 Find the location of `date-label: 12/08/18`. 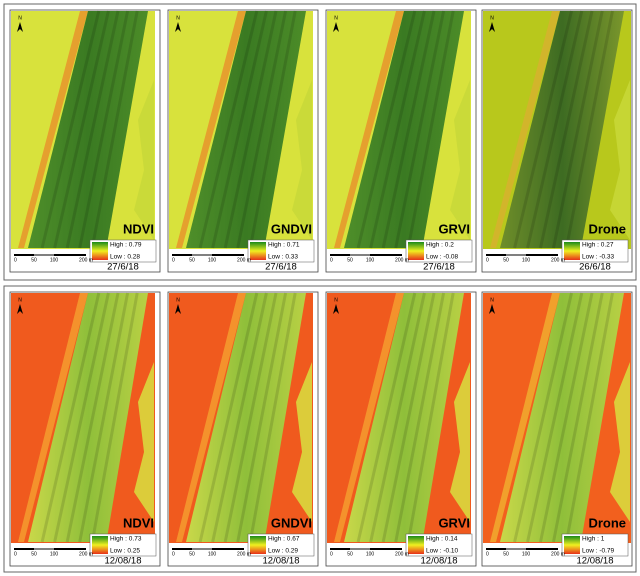

date-label: 12/08/18 is located at coordinates (281, 561).